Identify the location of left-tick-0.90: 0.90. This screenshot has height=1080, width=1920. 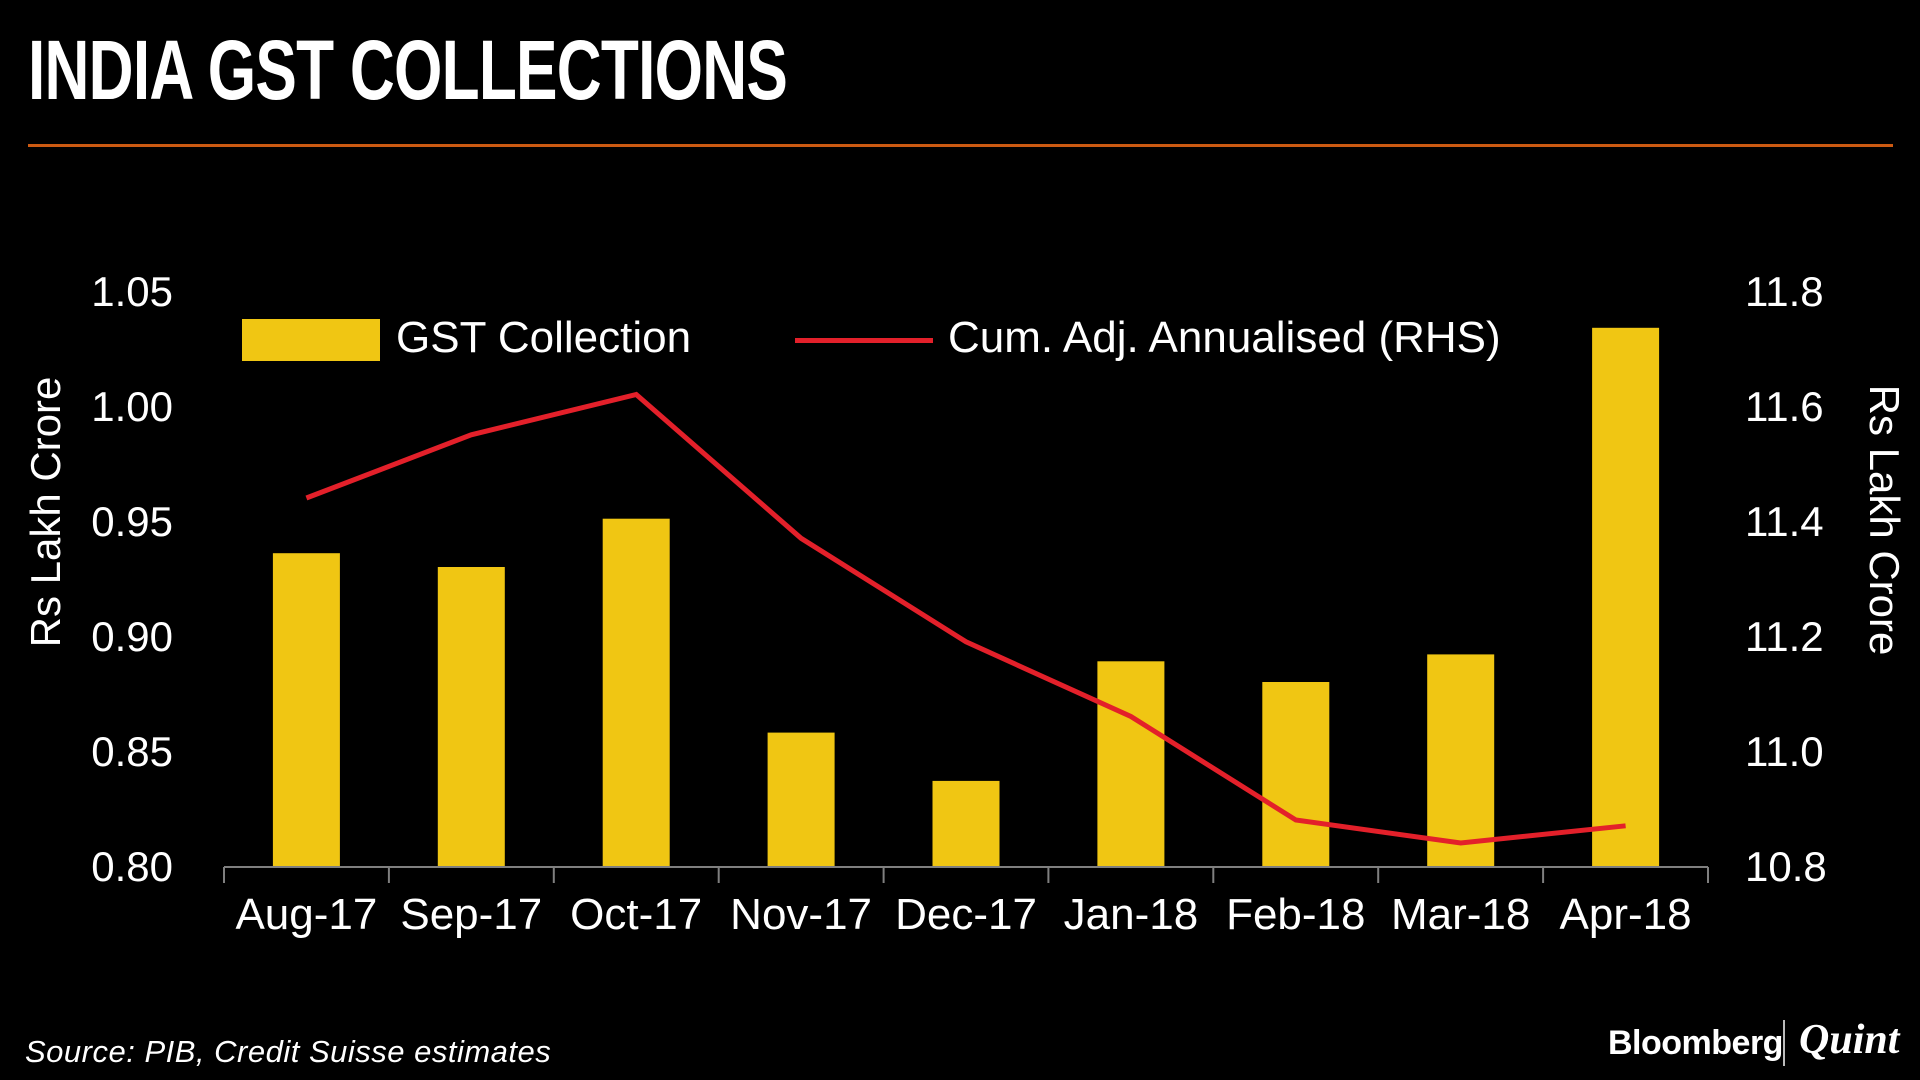
(132, 636).